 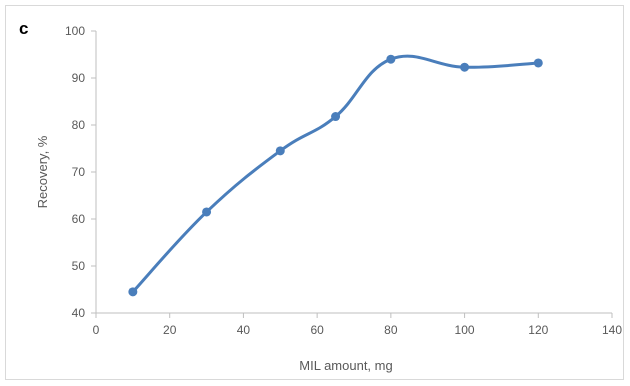 What do you see at coordinates (538, 330) in the screenshot?
I see `x-tick-label: 120` at bounding box center [538, 330].